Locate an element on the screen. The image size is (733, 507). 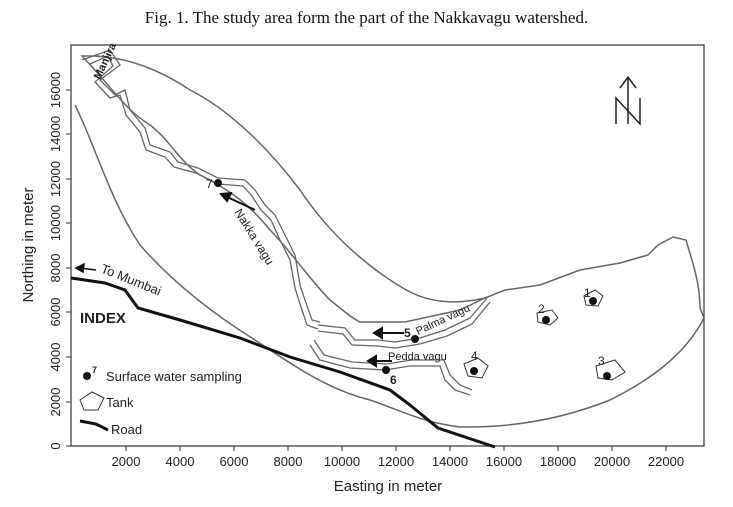
nakka-vagu-label: Nakka vagu is located at coordinates (253, 236).